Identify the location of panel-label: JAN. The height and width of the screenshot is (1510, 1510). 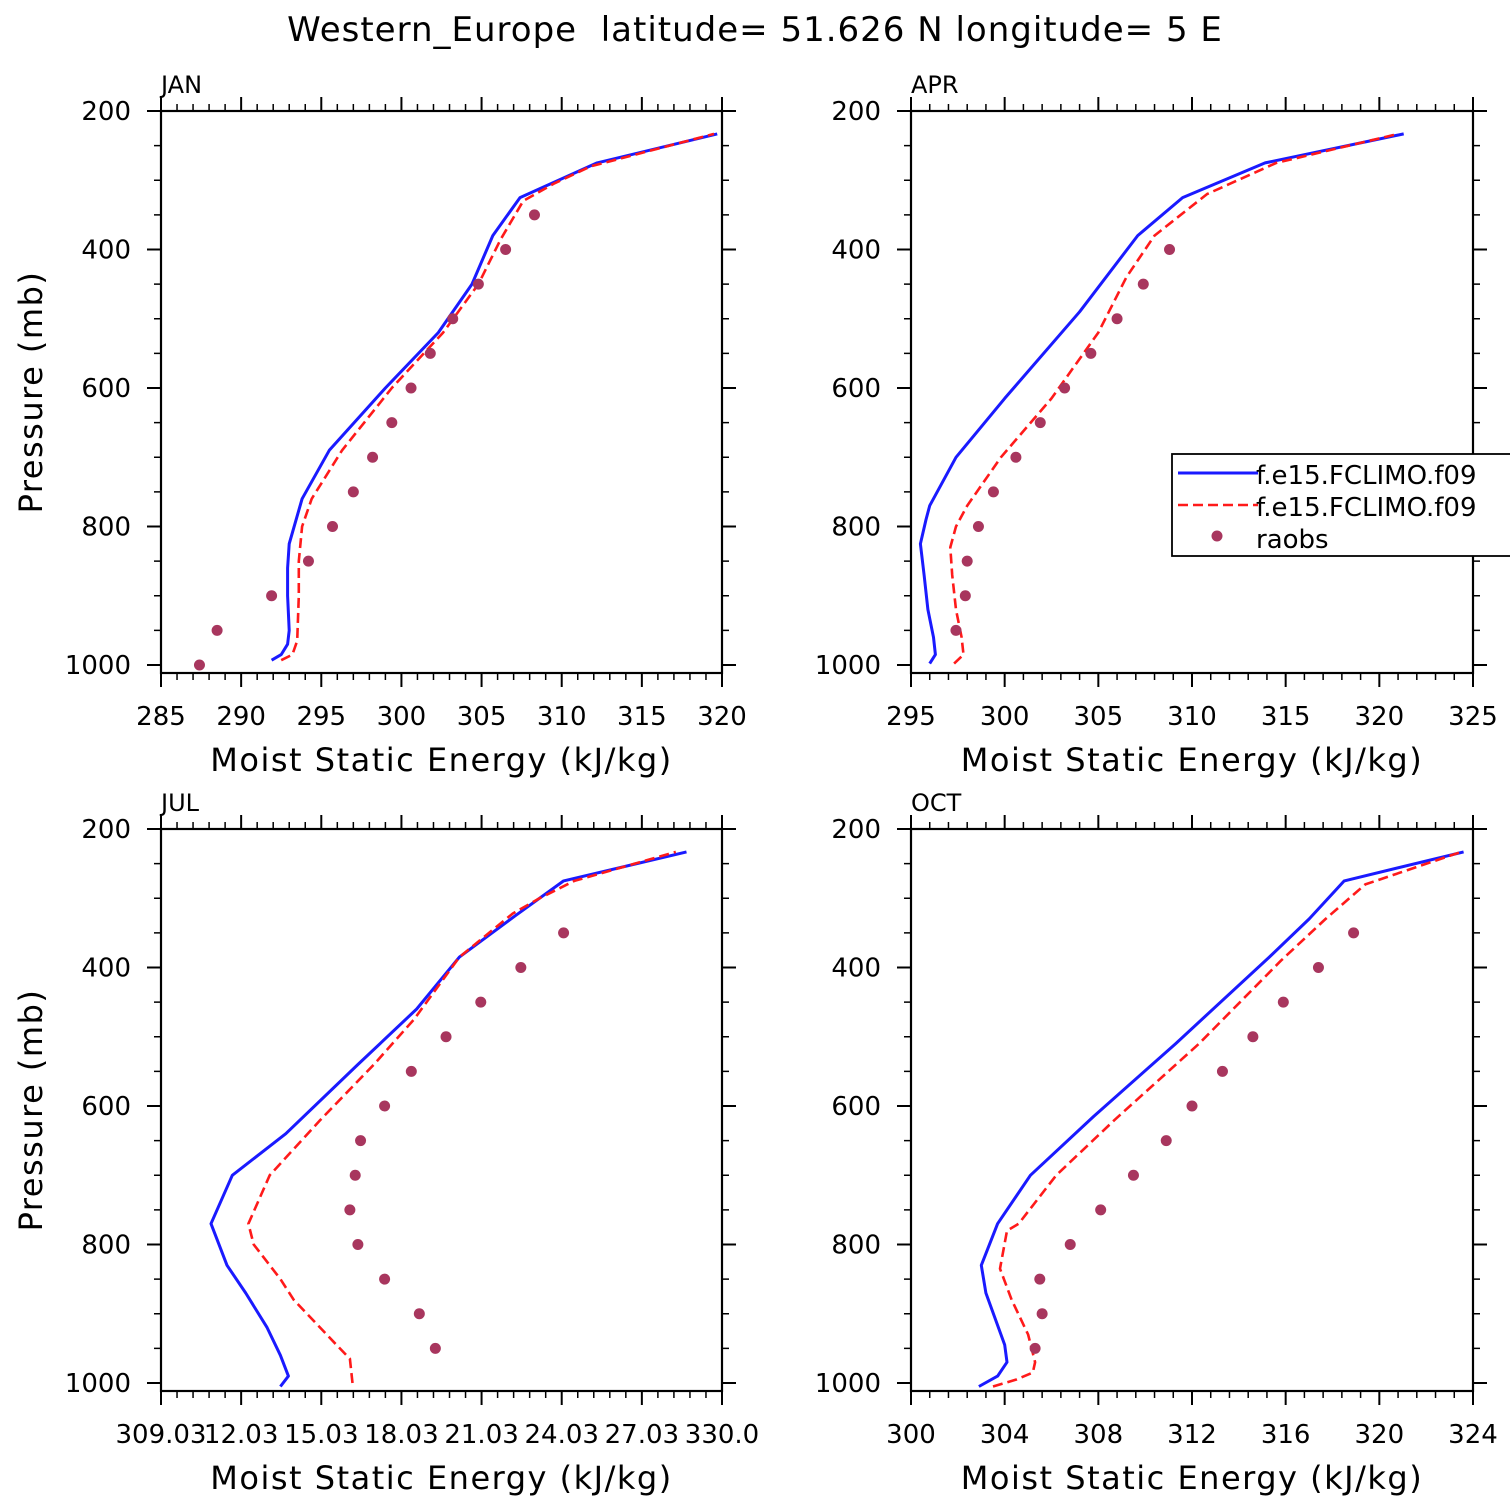
(180, 85).